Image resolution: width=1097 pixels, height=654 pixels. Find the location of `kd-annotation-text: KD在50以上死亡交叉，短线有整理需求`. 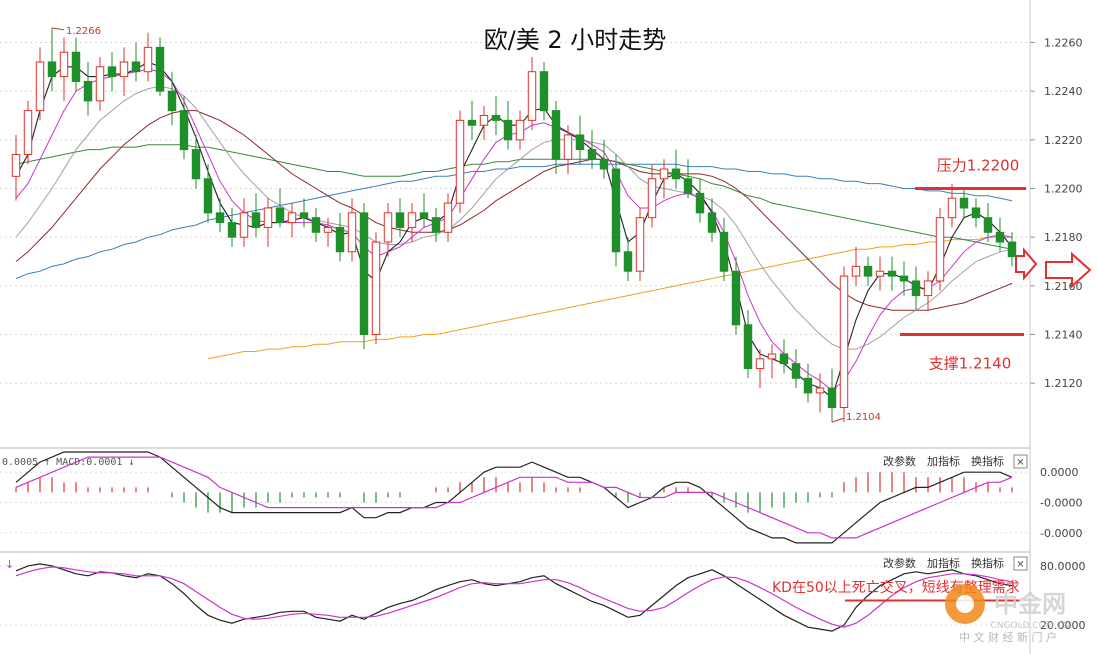

kd-annotation-text: KD在50以上死亡交叉，短线有整理需求 is located at coordinates (896, 587).